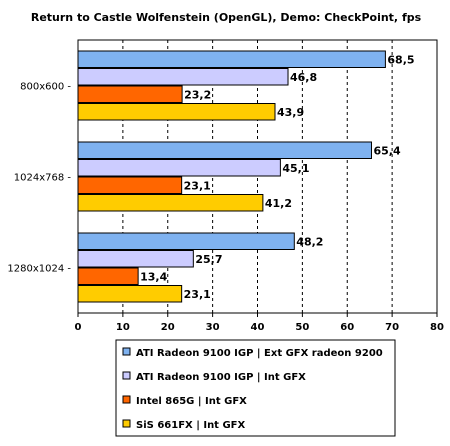 Image resolution: width=450 pixels, height=446 pixels. What do you see at coordinates (347, 327) in the screenshot?
I see `x-tick-label: 60` at bounding box center [347, 327].